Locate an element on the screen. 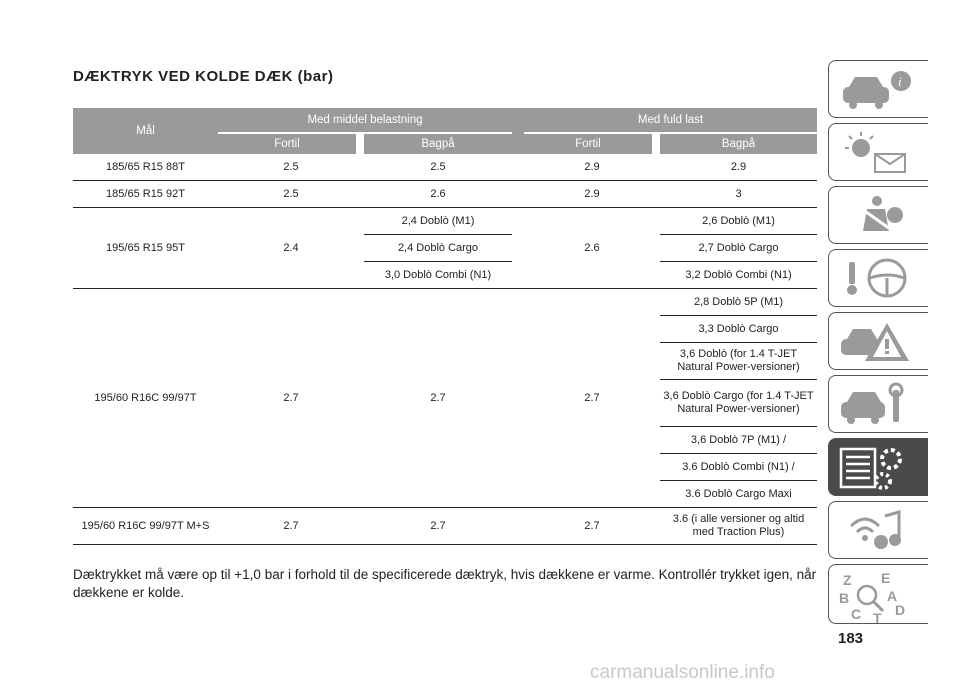 Image resolution: width=960 pixels, height=684 pixels. safety-icon is located at coordinates (880, 214).